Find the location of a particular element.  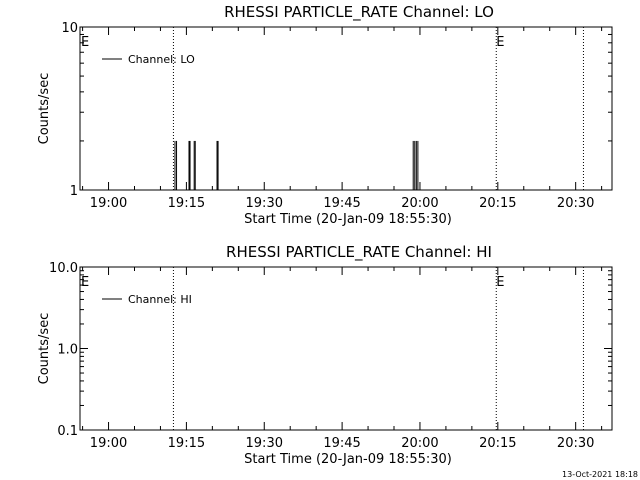

legend-label: Channel: HI is located at coordinates (160, 299).